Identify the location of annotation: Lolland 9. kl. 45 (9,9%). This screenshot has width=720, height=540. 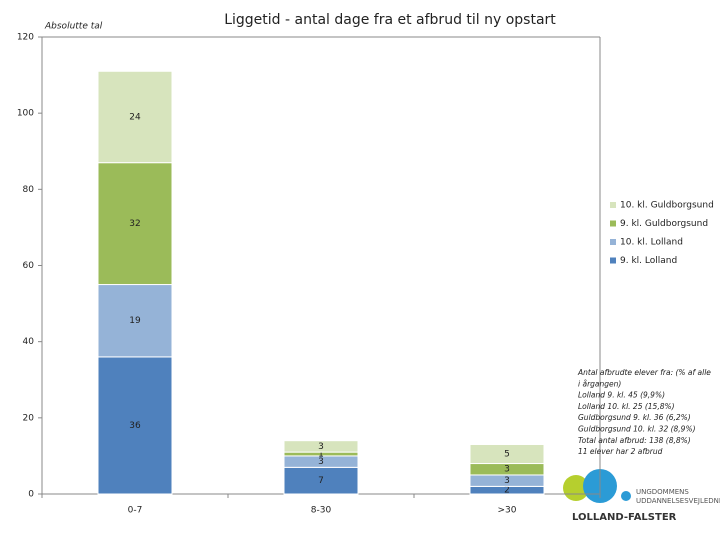
(621, 395).